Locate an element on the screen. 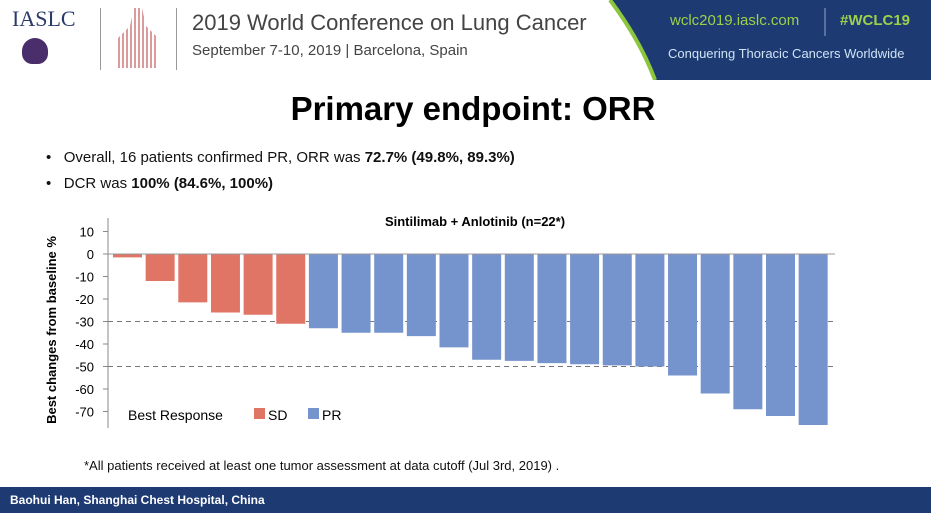 This screenshot has width=931, height=513. legend-label-sd: SD is located at coordinates (277, 415).